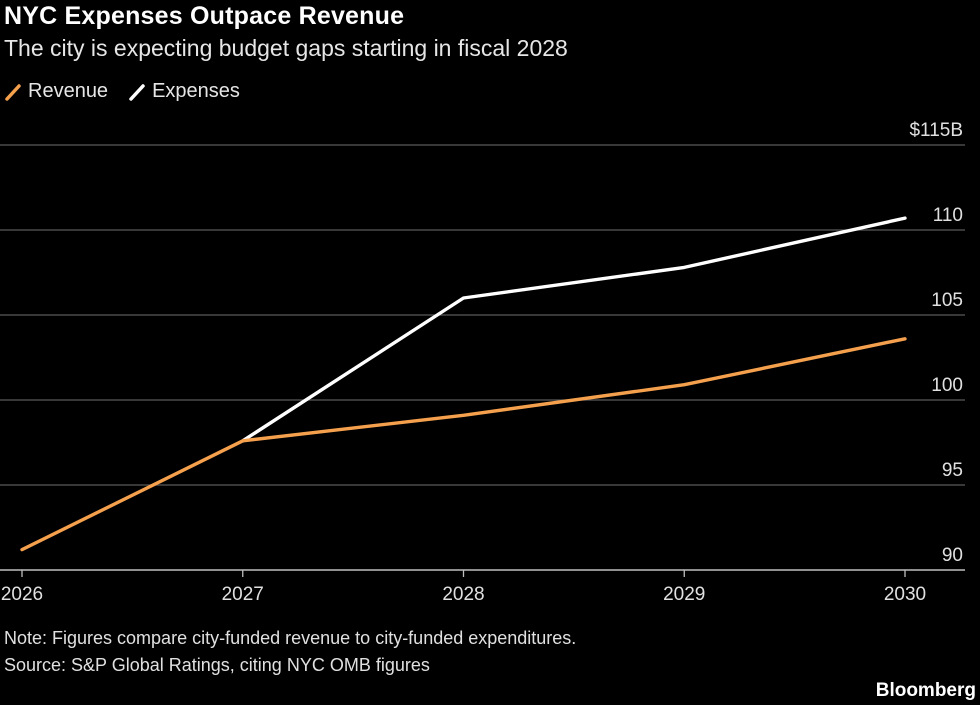  I want to click on legend-item-revenue: Revenue, so click(56, 91).